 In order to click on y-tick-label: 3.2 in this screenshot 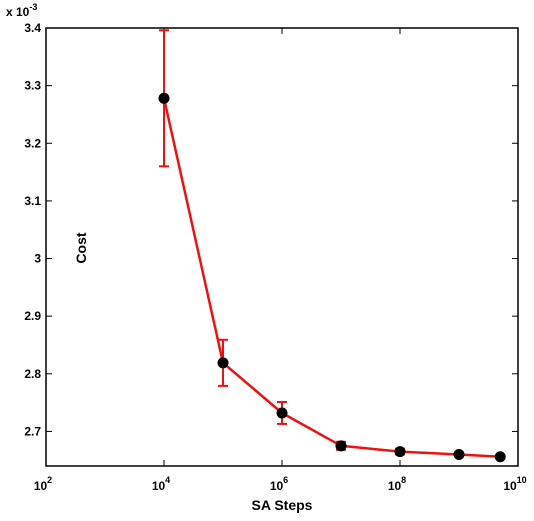, I will do `click(32, 143)`.